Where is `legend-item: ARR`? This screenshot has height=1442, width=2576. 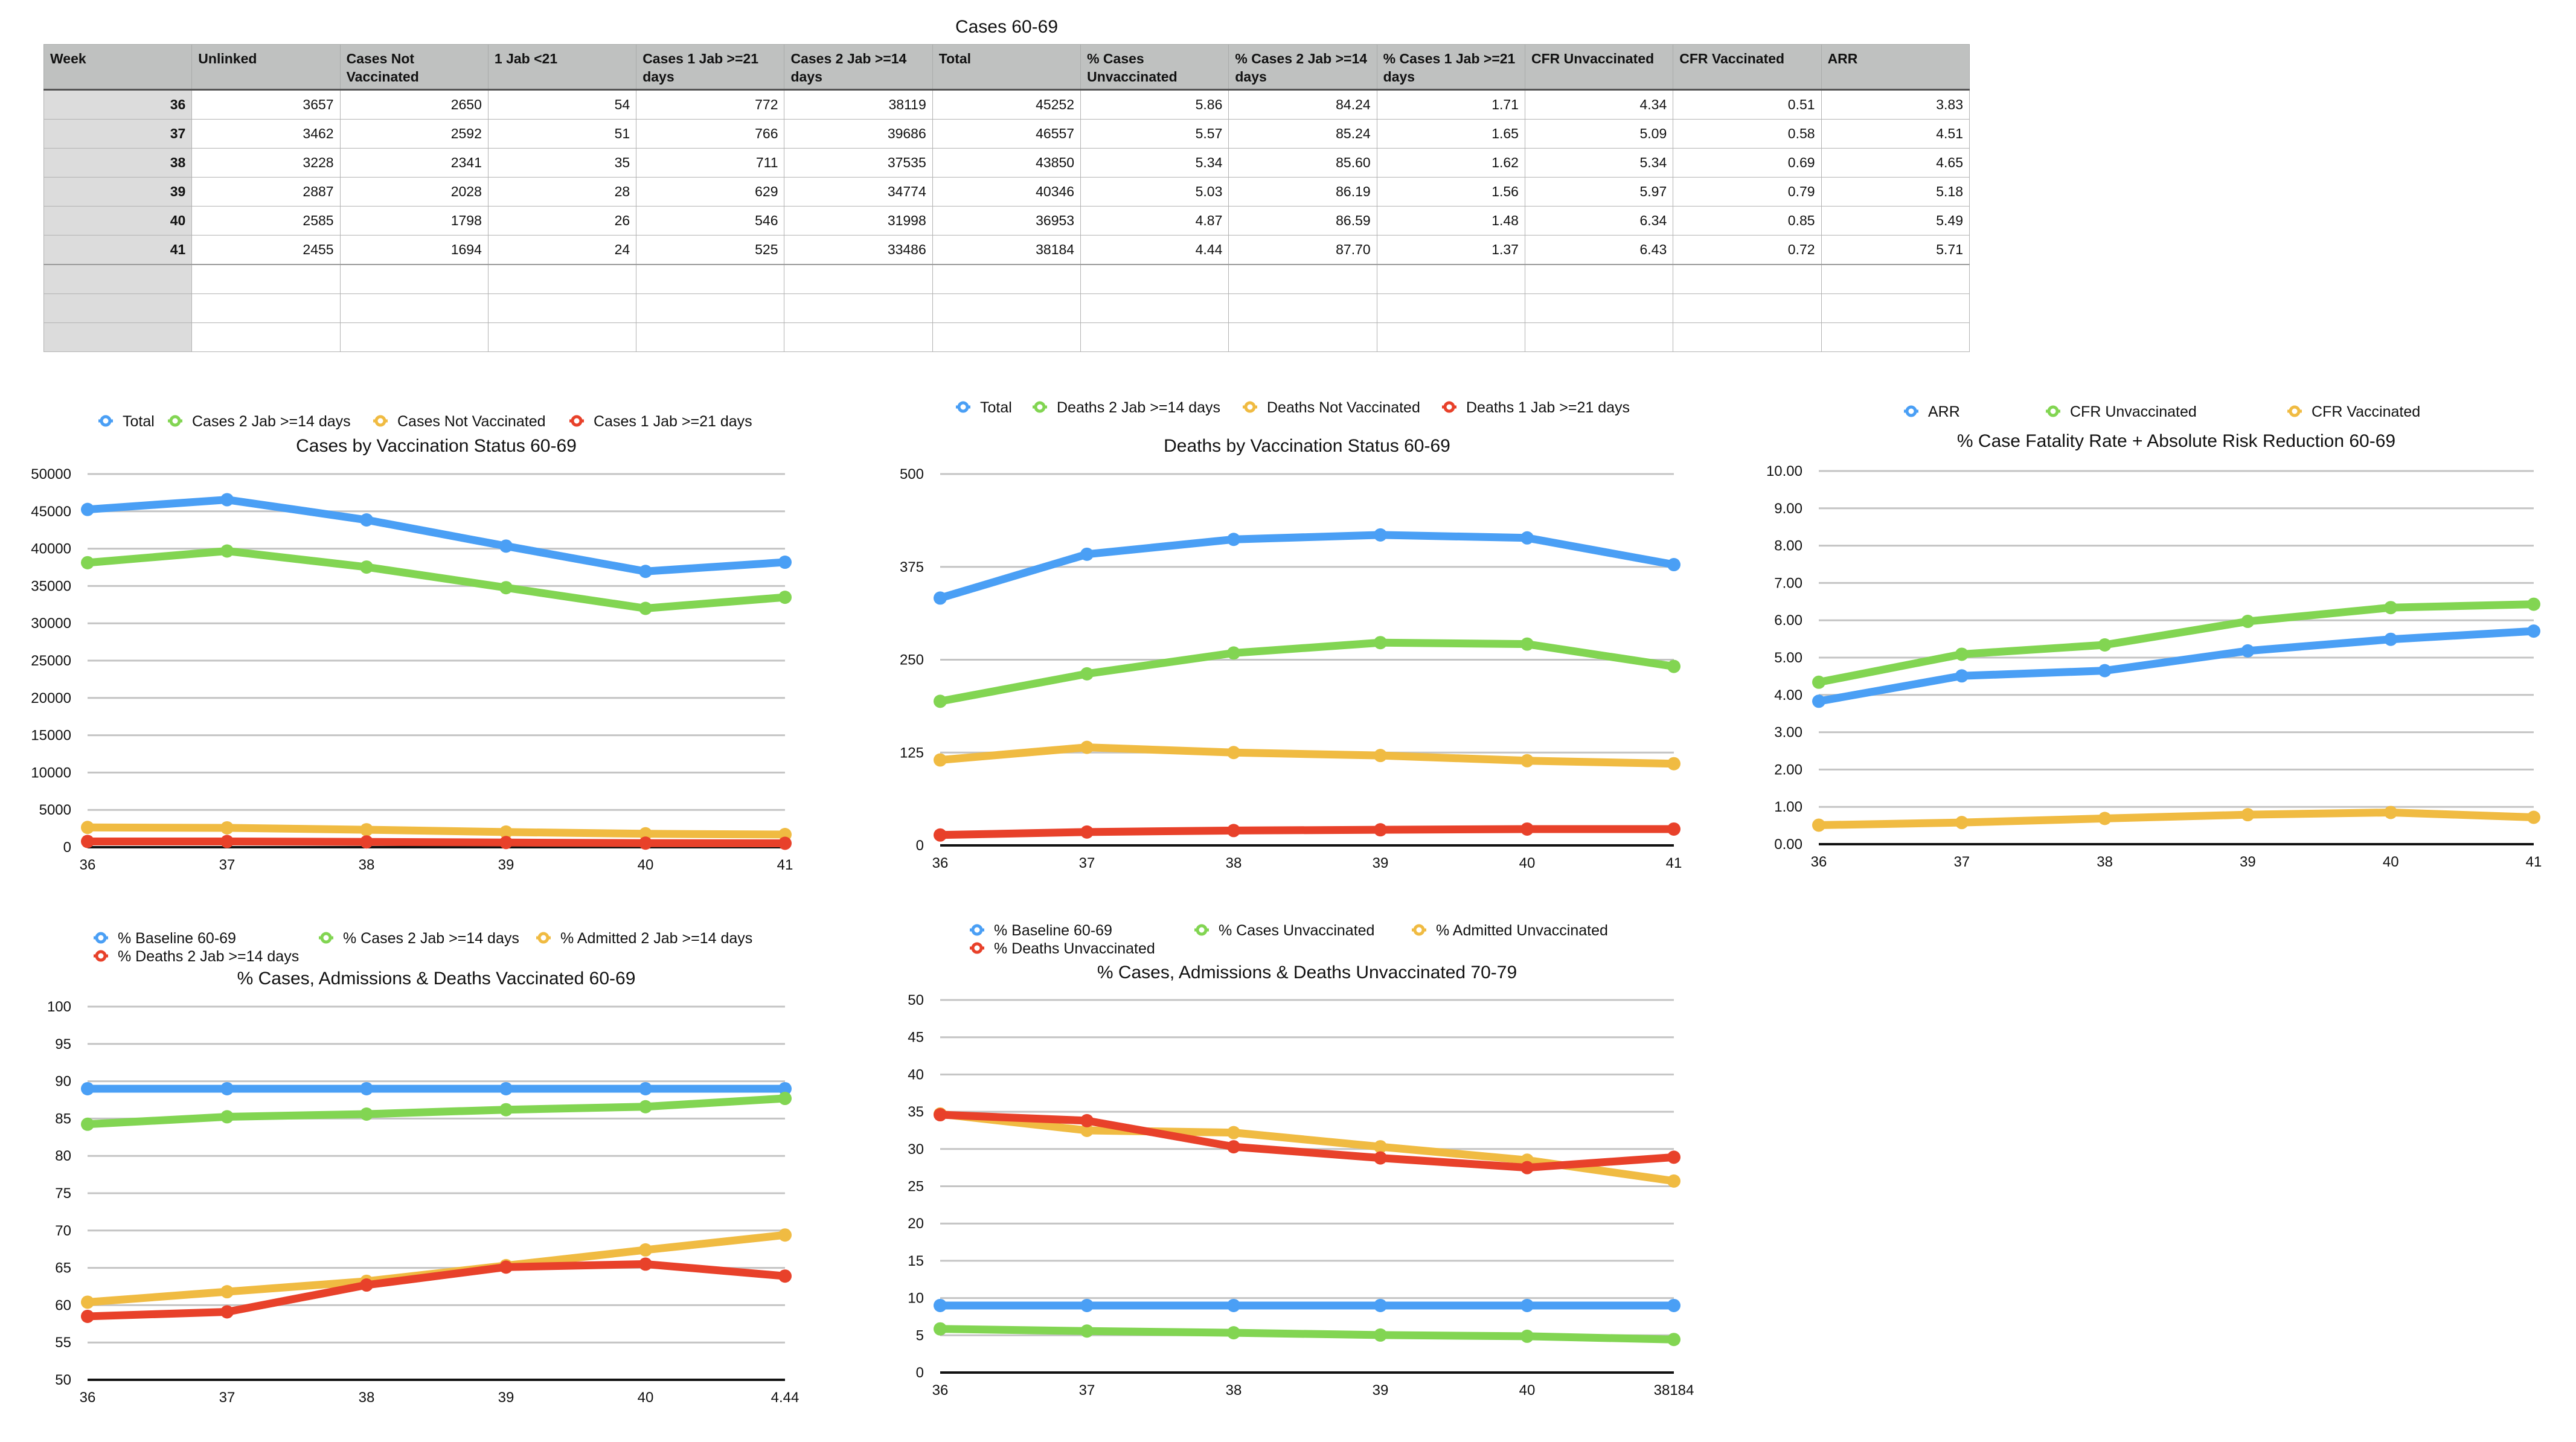 legend-item: ARR is located at coordinates (1932, 411).